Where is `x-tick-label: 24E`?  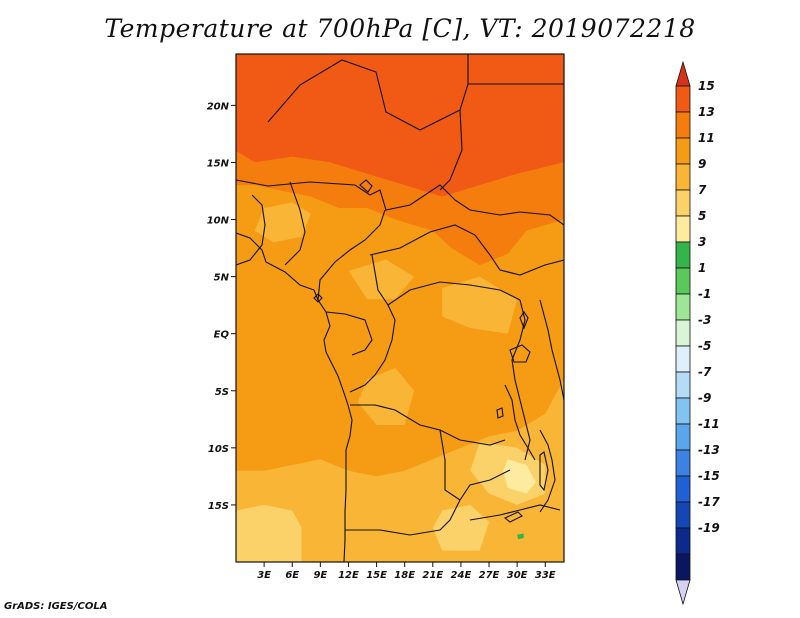 x-tick-label: 24E is located at coordinates (461, 575).